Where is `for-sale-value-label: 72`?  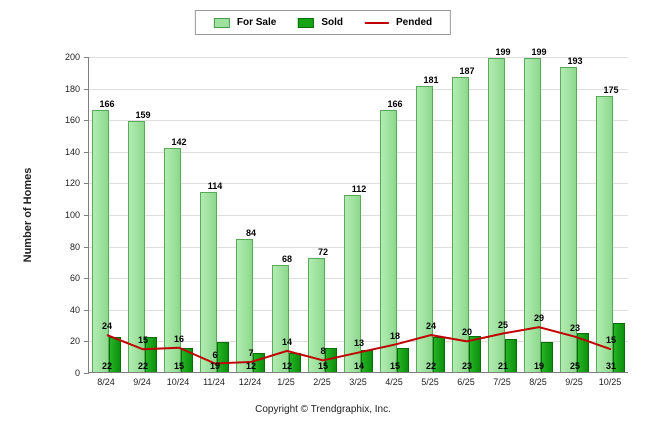 for-sale-value-label: 72 is located at coordinates (322, 252).